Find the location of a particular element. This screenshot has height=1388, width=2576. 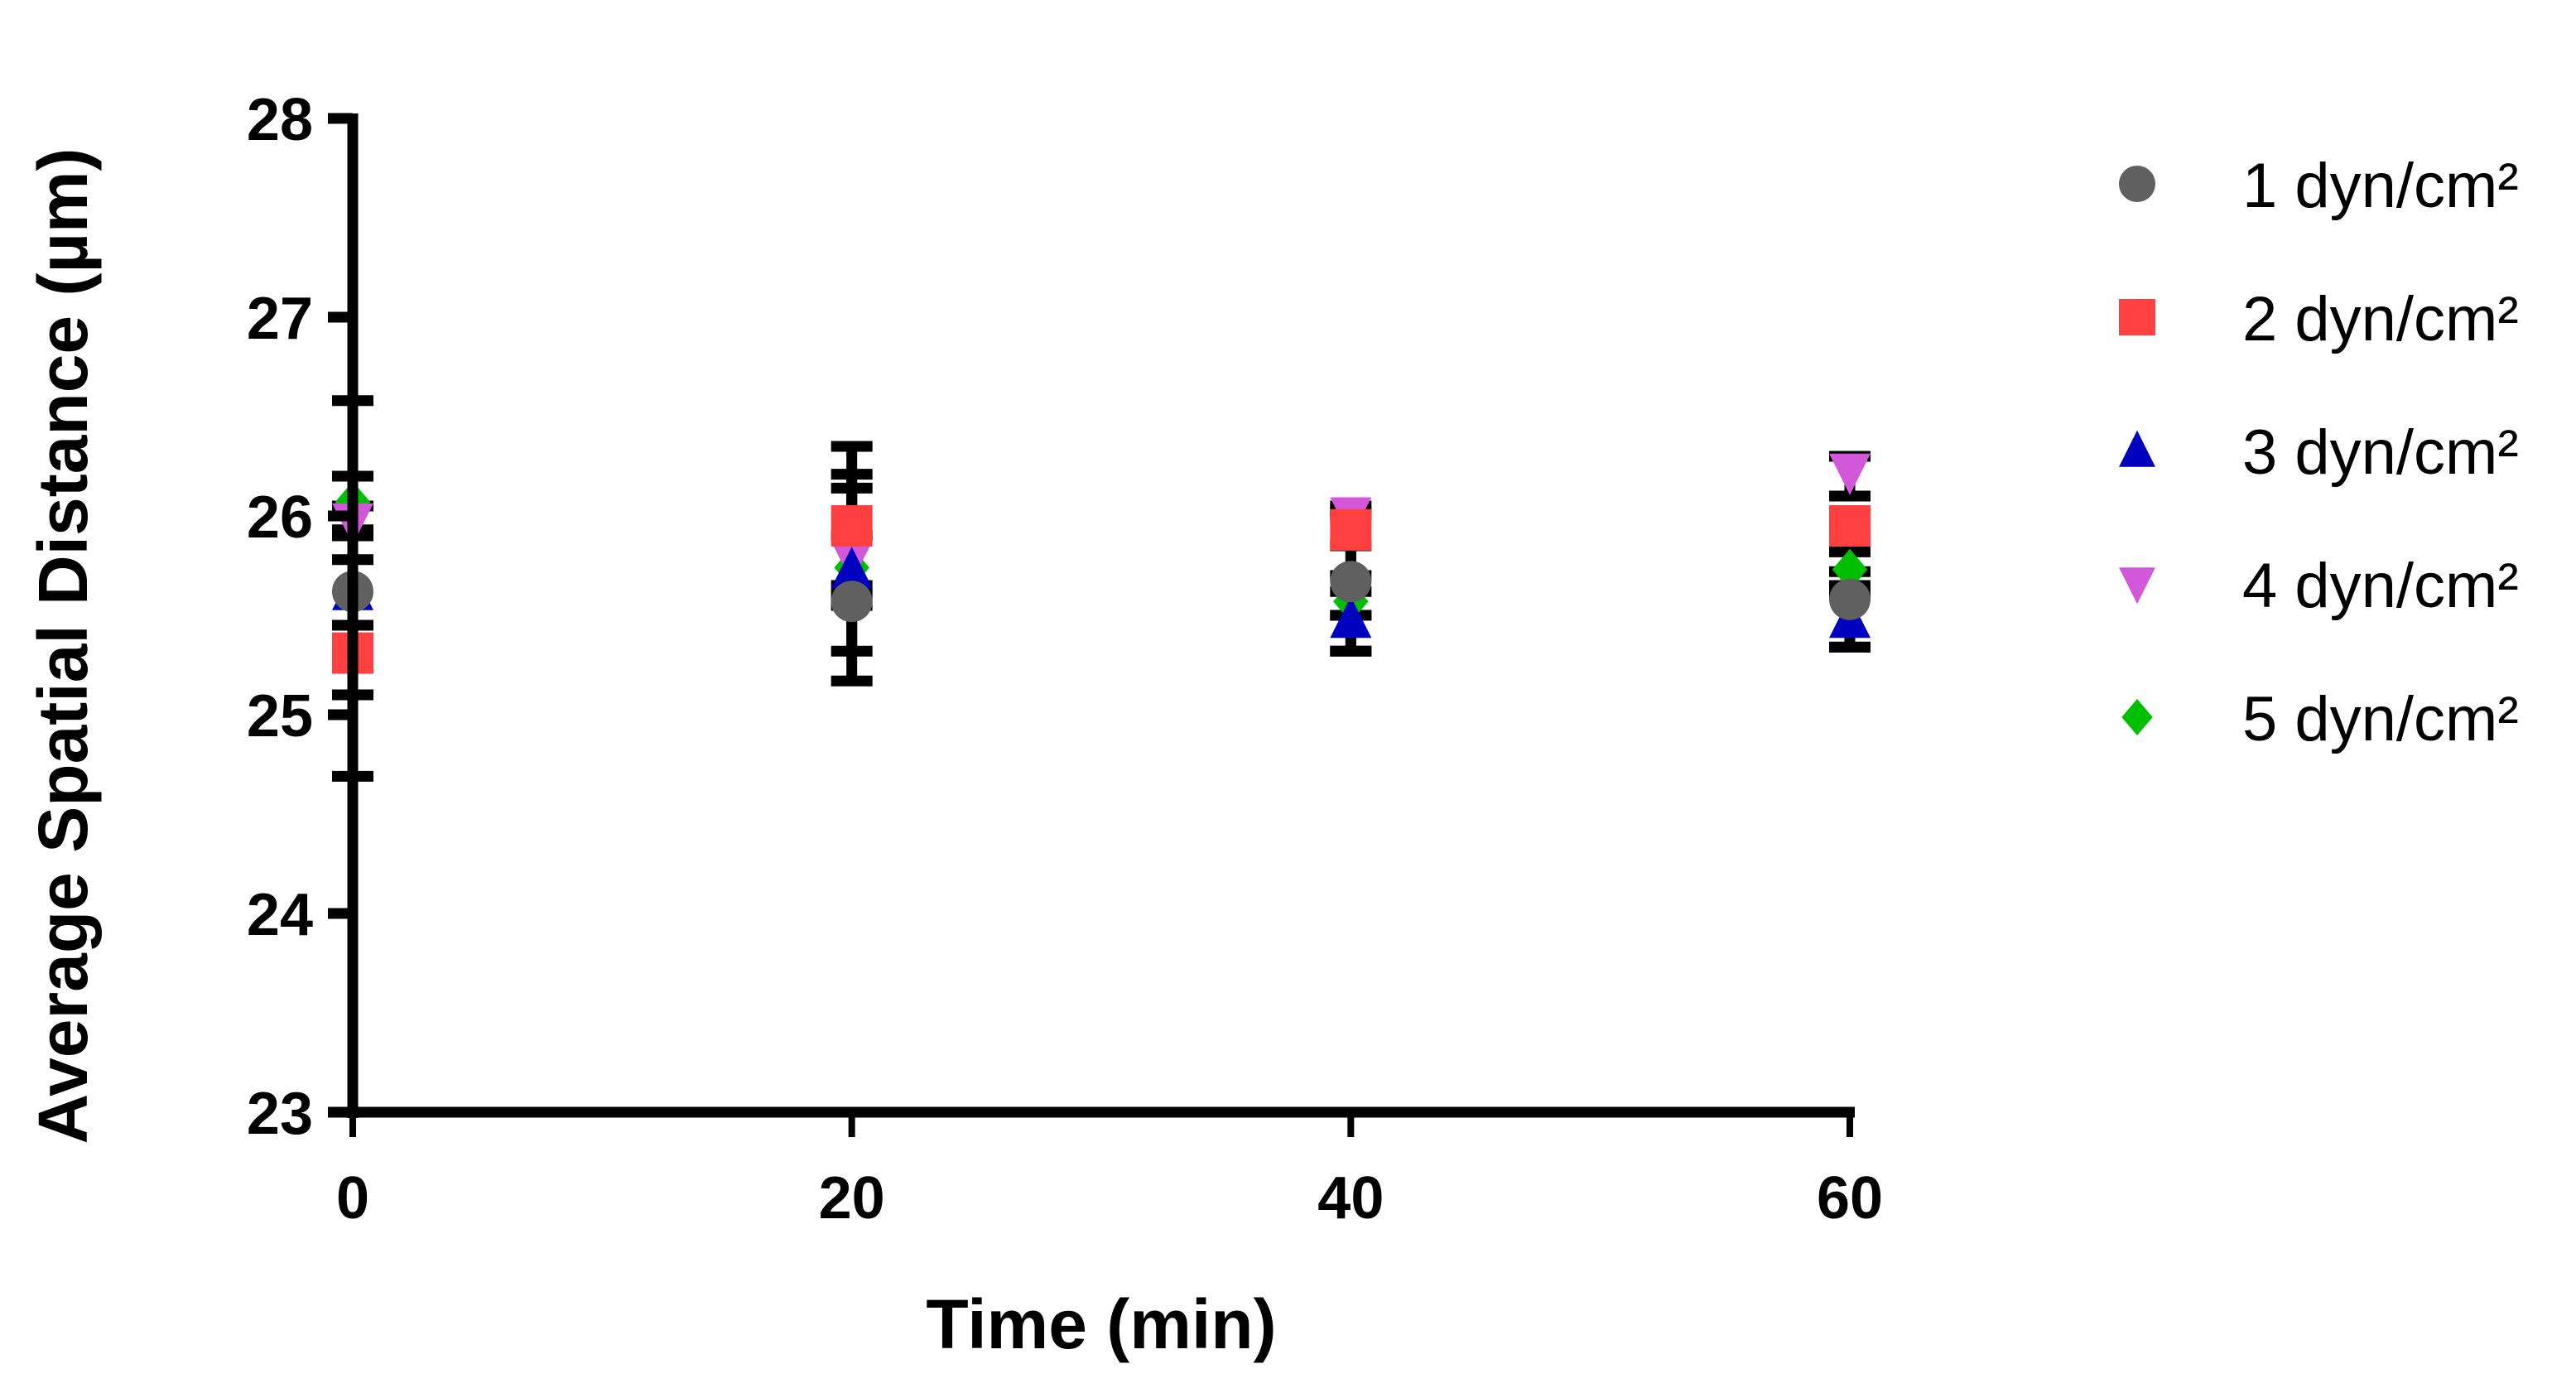

x-tick-label: 40 is located at coordinates (1350, 1198).